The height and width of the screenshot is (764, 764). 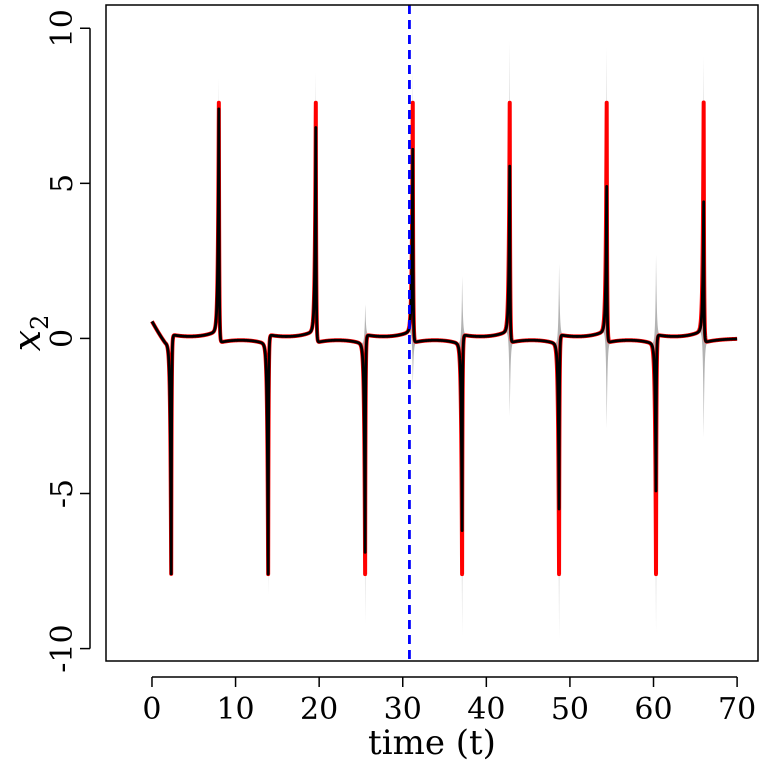 I want to click on y-tick-label-0: 0, so click(x=62, y=338).